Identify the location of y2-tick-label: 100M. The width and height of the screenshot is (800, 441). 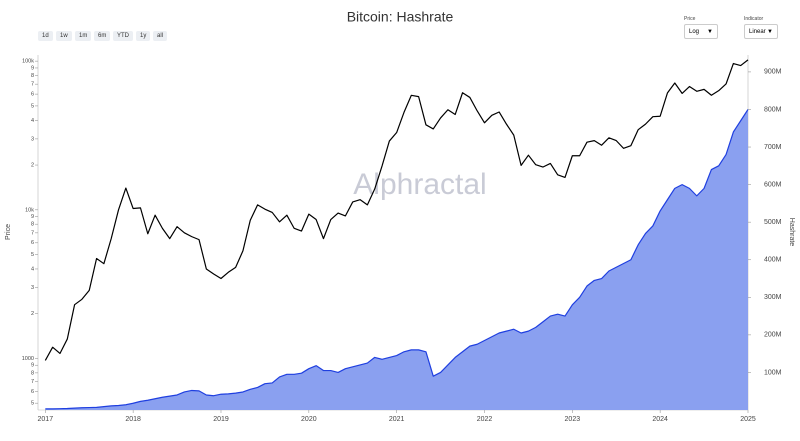
(773, 372).